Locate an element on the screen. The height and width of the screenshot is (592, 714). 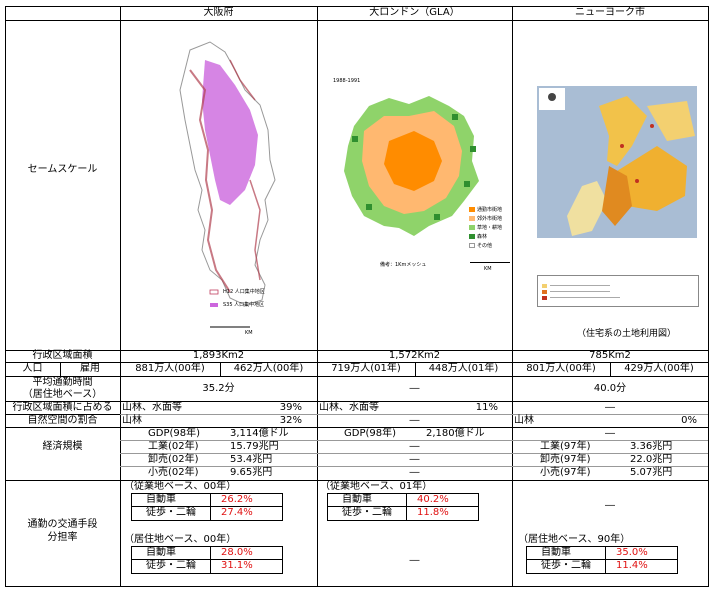
employment-osaka: 462万人(00年) is located at coordinates (268, 368).